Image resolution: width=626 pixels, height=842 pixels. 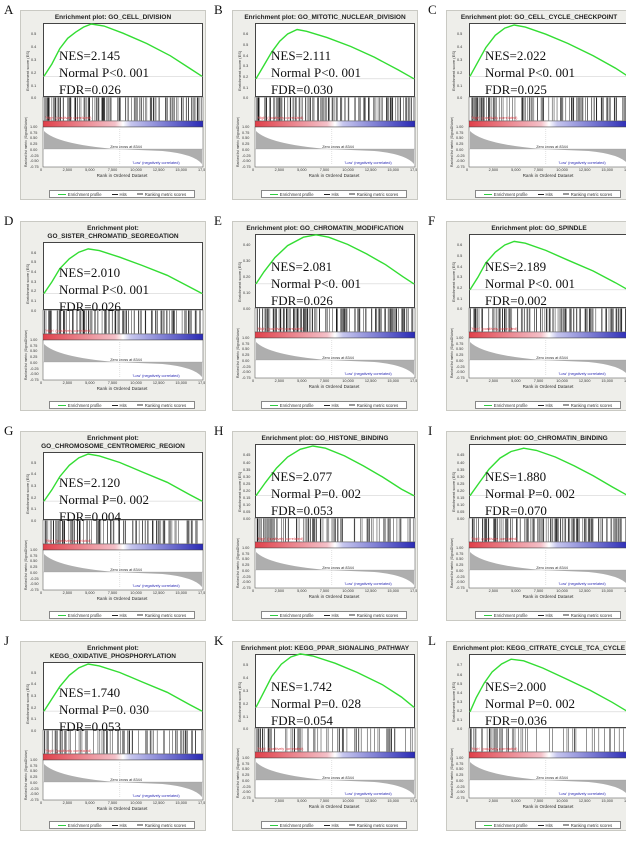 I want to click on panel-letter: C, so click(x=432, y=9).